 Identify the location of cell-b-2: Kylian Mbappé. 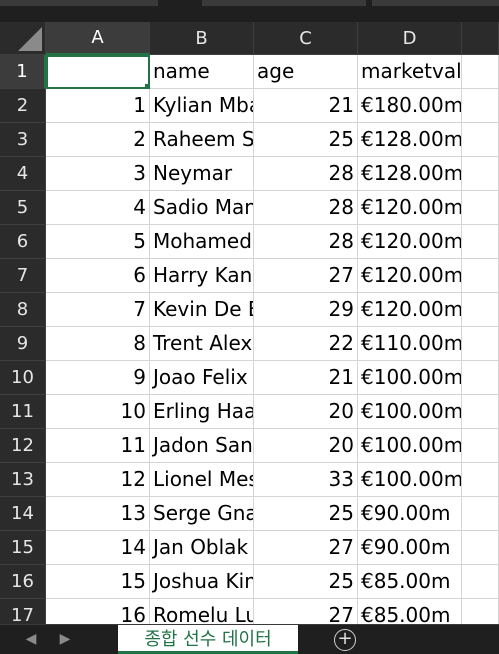
(202, 106).